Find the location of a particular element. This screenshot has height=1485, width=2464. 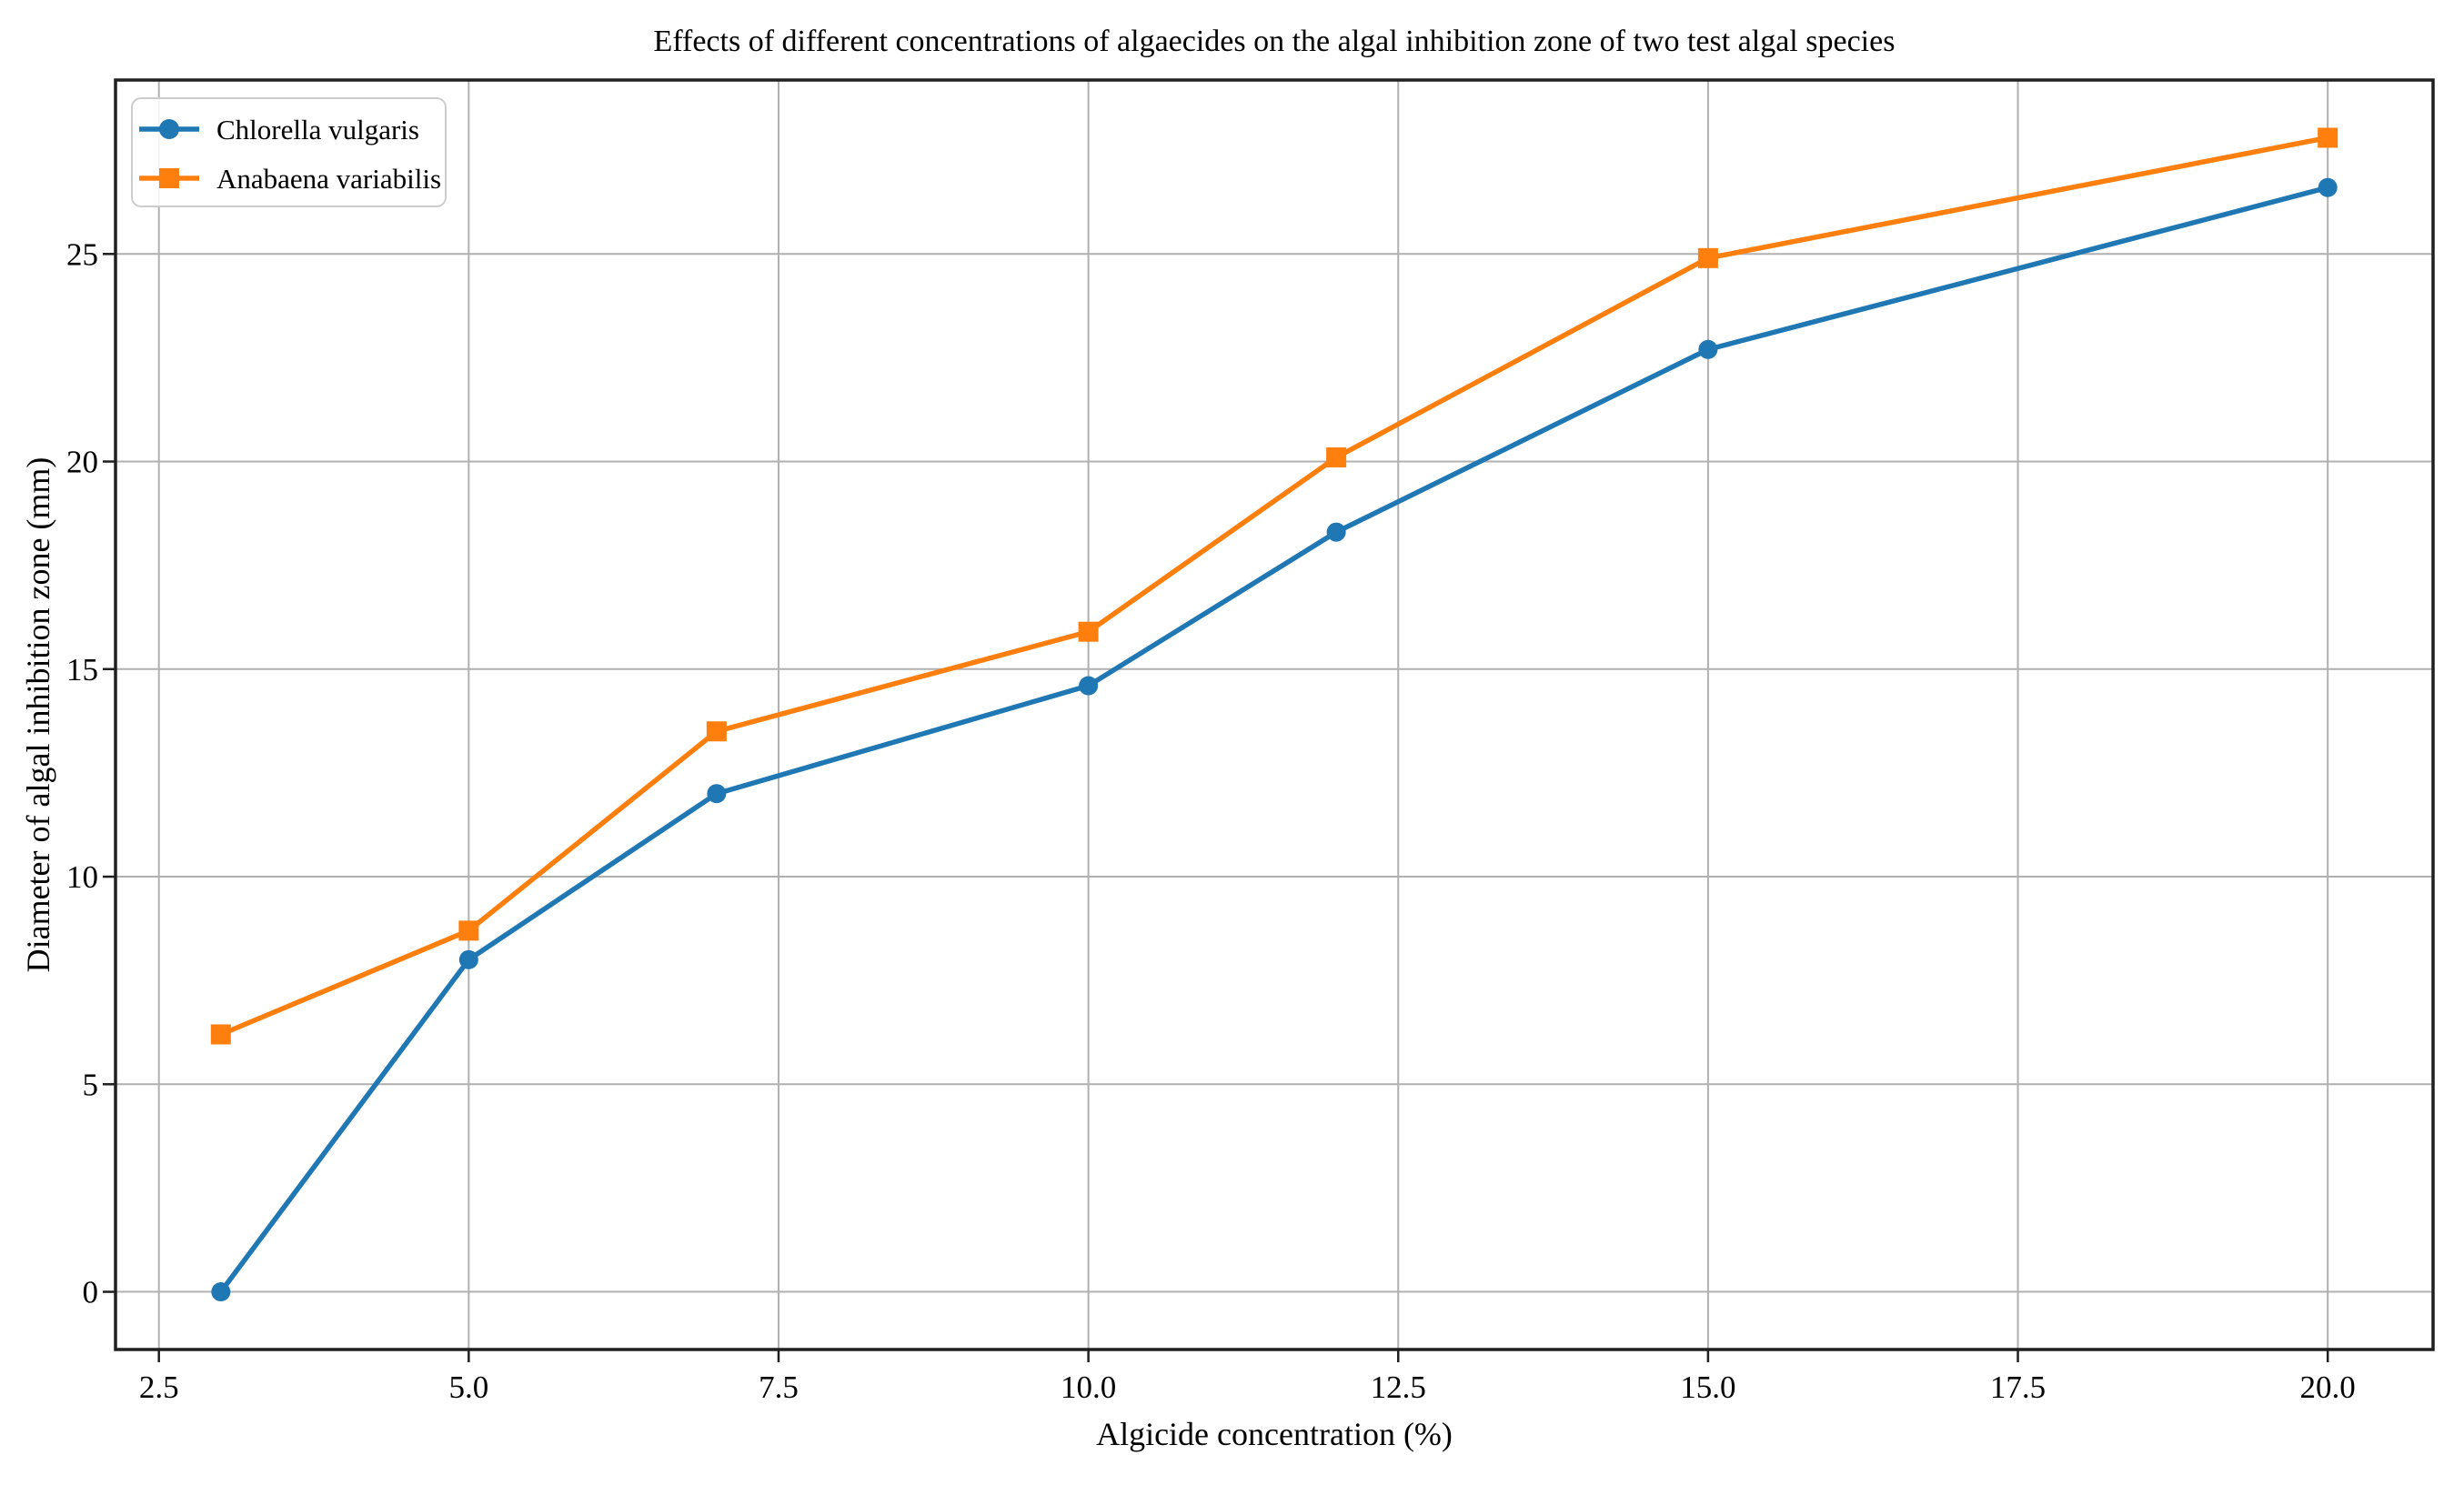

x-tick-label-5: 5.0 is located at coordinates (468, 1387).